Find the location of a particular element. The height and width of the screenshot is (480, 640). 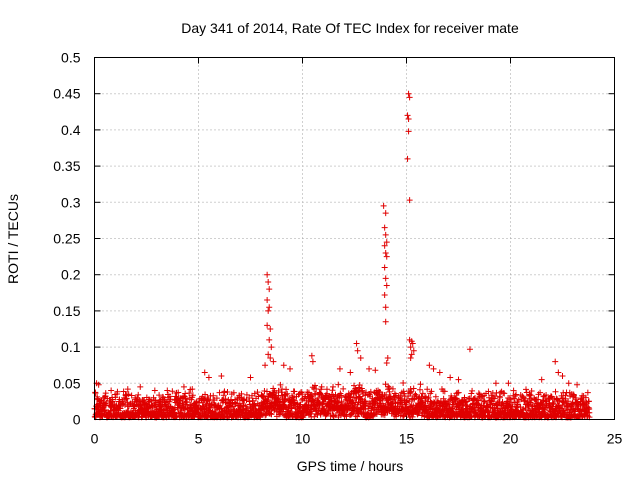

x-tick-label: 15 is located at coordinates (407, 439).